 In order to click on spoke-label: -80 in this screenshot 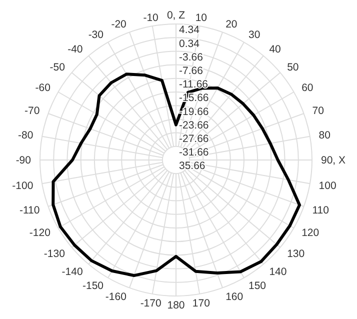, I will do `click(26, 135)`.